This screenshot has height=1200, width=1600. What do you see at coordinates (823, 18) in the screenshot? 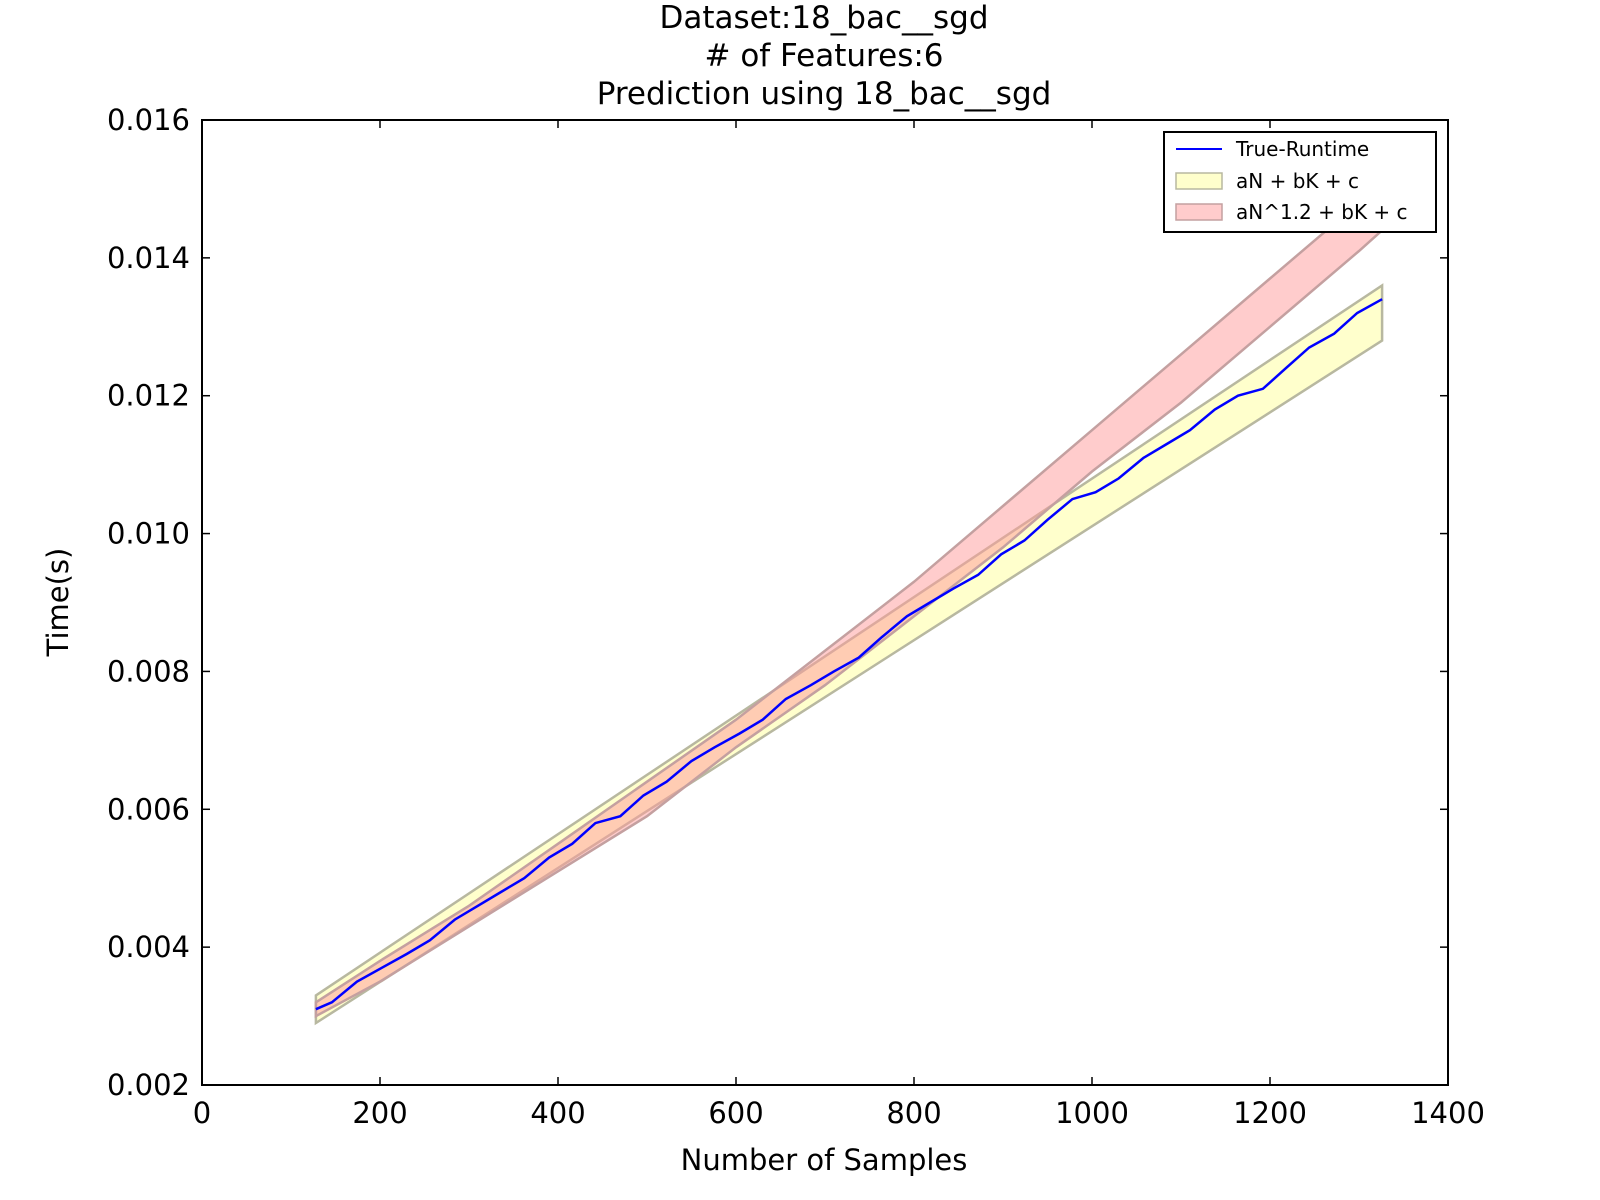
I see `title-line-1: Dataset:18_bac__sgd` at bounding box center [823, 18].